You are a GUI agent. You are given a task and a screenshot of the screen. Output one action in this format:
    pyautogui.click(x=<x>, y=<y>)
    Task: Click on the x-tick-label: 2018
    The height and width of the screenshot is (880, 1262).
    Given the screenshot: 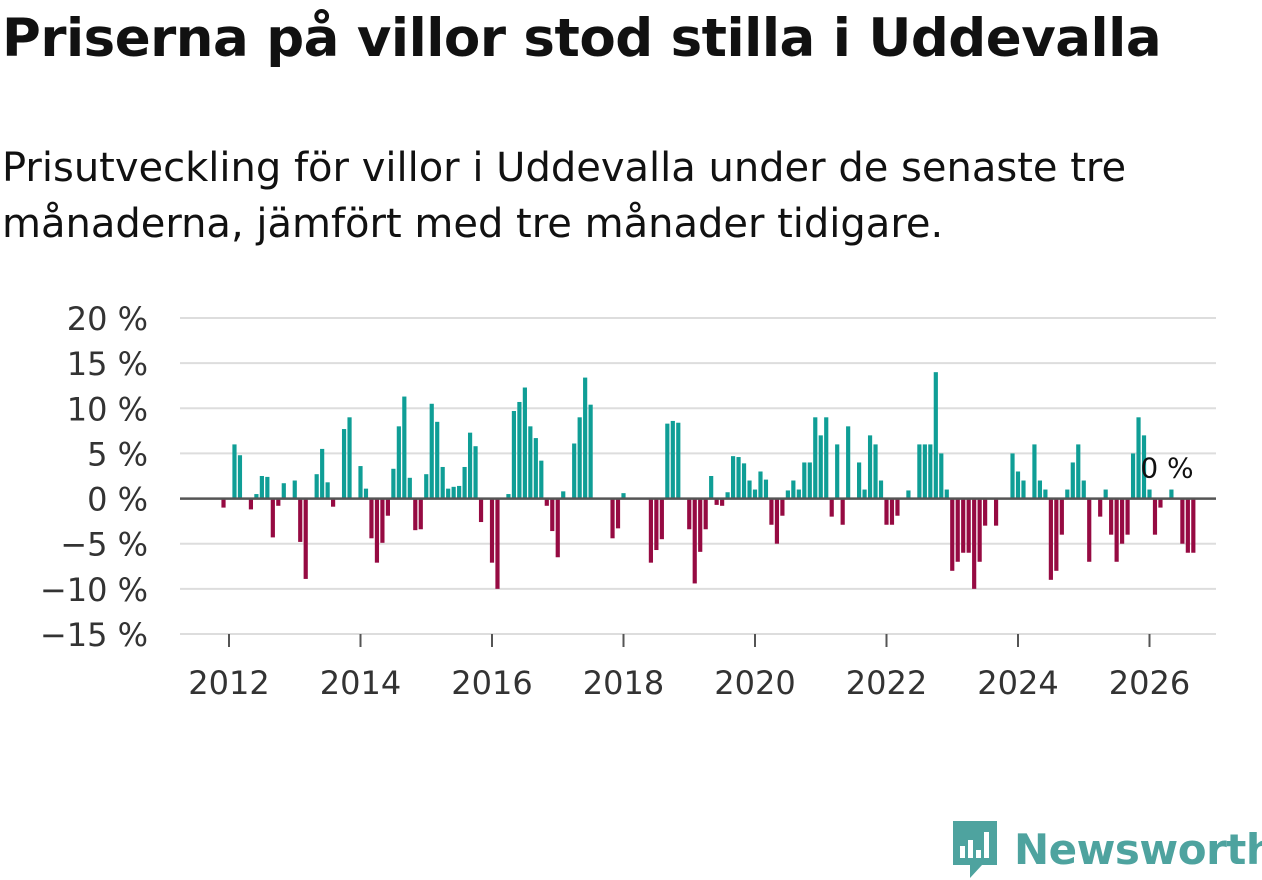 What is the action you would take?
    pyautogui.click(x=623, y=683)
    